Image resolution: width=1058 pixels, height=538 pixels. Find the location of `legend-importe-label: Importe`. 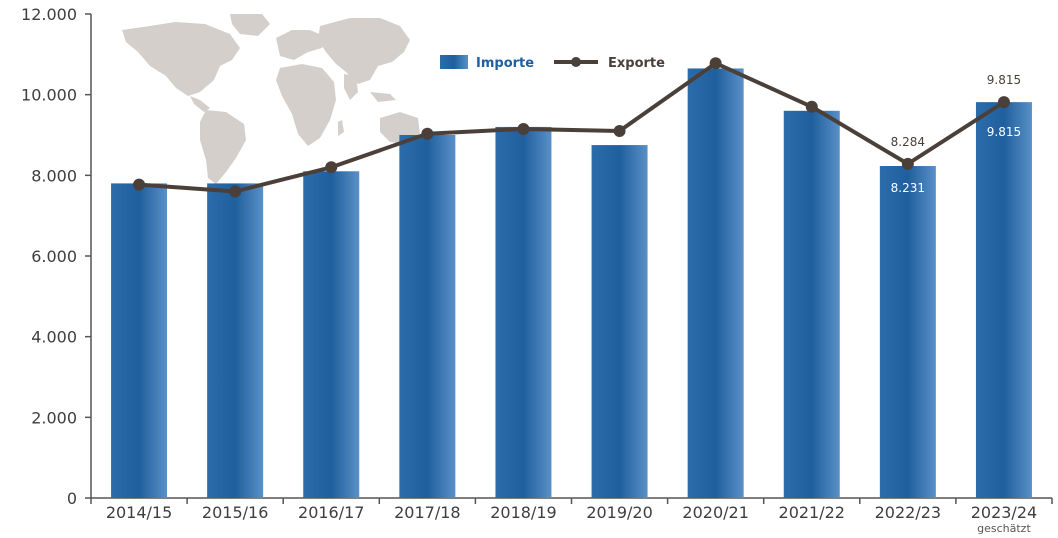

legend-importe-label: Importe is located at coordinates (505, 63).